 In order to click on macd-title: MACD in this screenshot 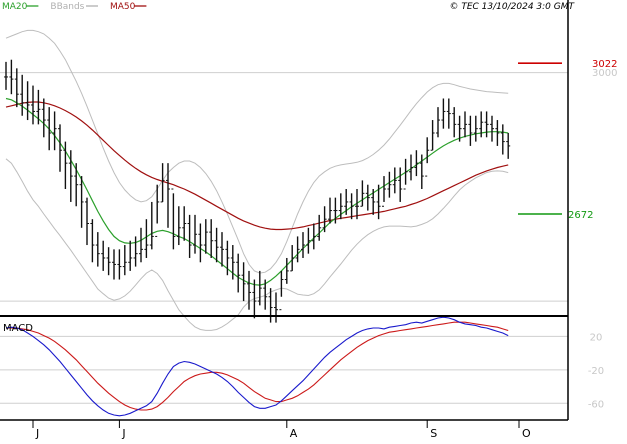, I will do `click(18, 328)`.